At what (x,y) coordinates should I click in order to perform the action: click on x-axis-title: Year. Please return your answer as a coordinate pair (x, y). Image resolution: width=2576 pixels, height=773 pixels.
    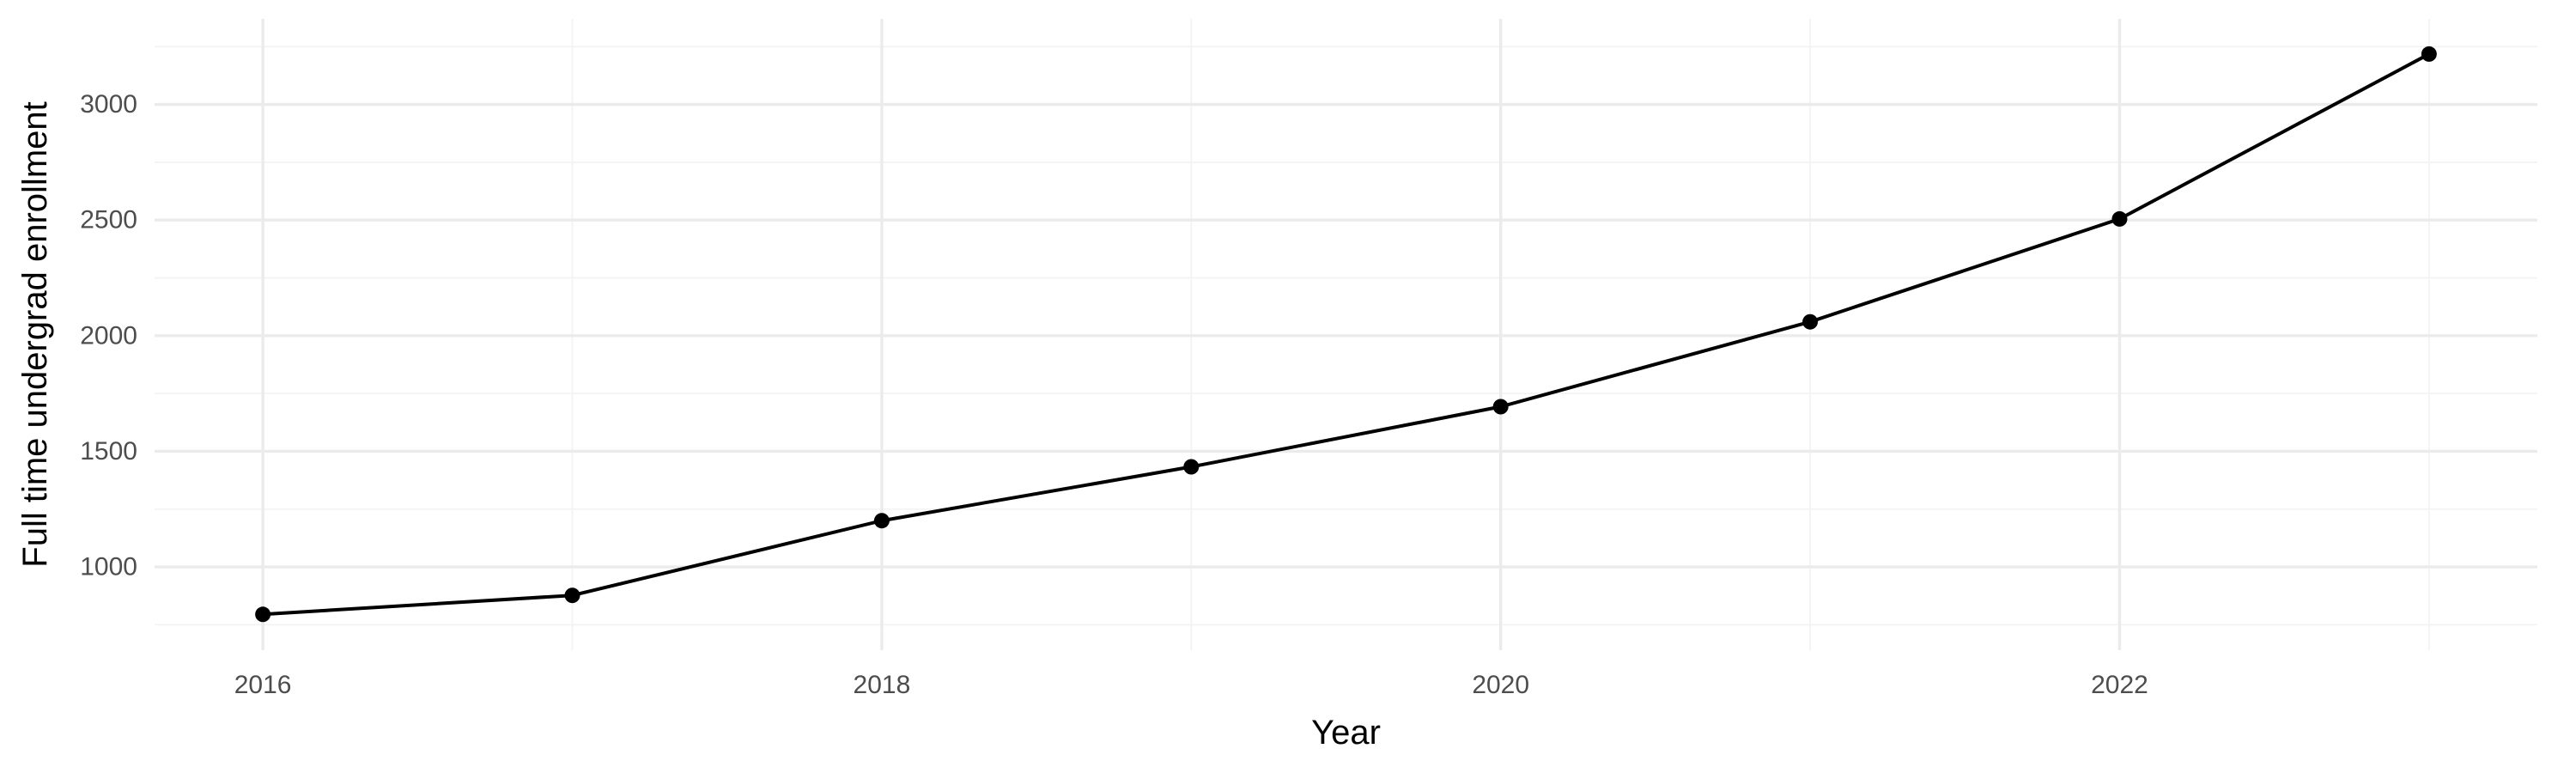
    Looking at the image, I should click on (1346, 733).